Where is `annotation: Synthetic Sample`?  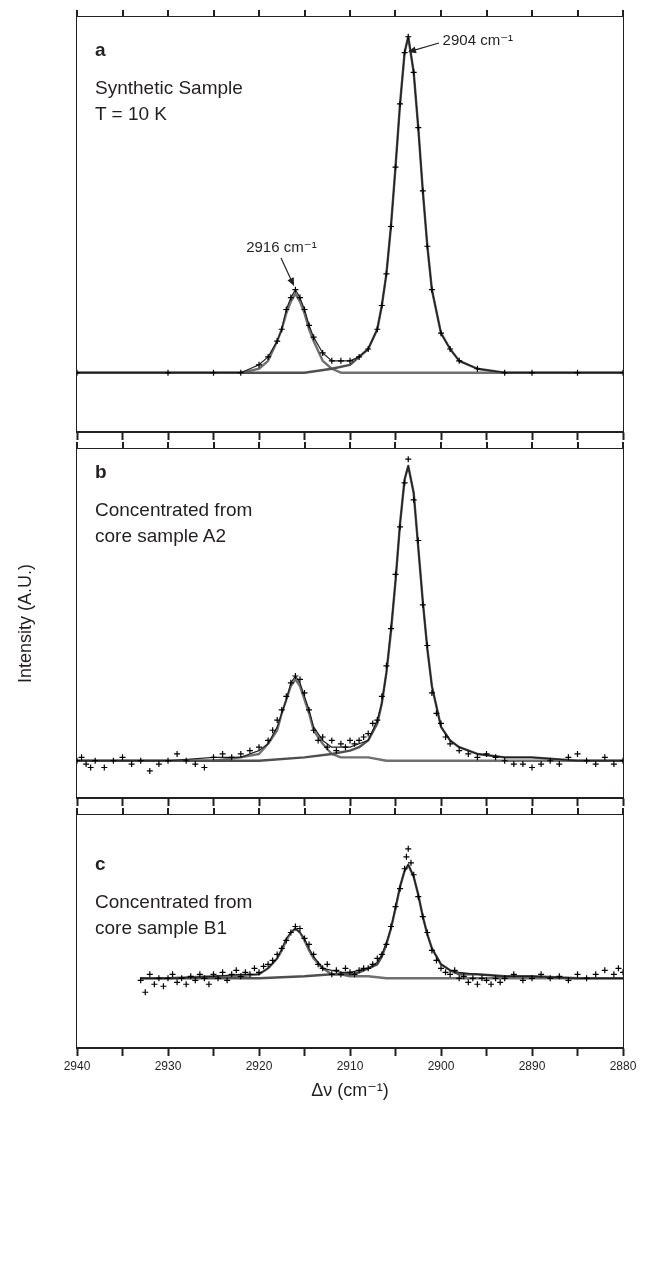
annotation: Synthetic Sample is located at coordinates (169, 88).